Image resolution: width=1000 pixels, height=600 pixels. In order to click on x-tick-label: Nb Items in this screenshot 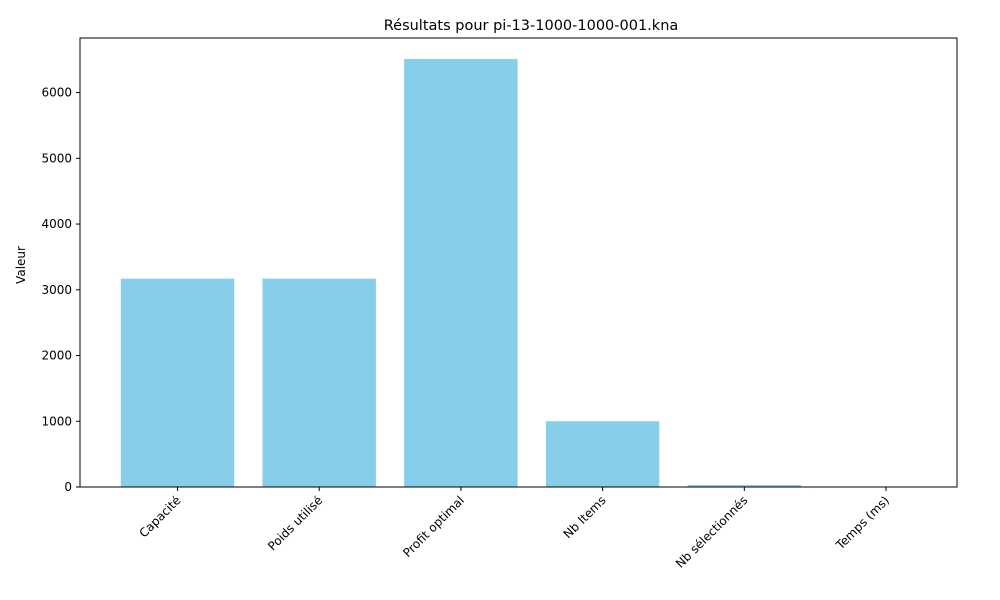, I will do `click(585, 517)`.